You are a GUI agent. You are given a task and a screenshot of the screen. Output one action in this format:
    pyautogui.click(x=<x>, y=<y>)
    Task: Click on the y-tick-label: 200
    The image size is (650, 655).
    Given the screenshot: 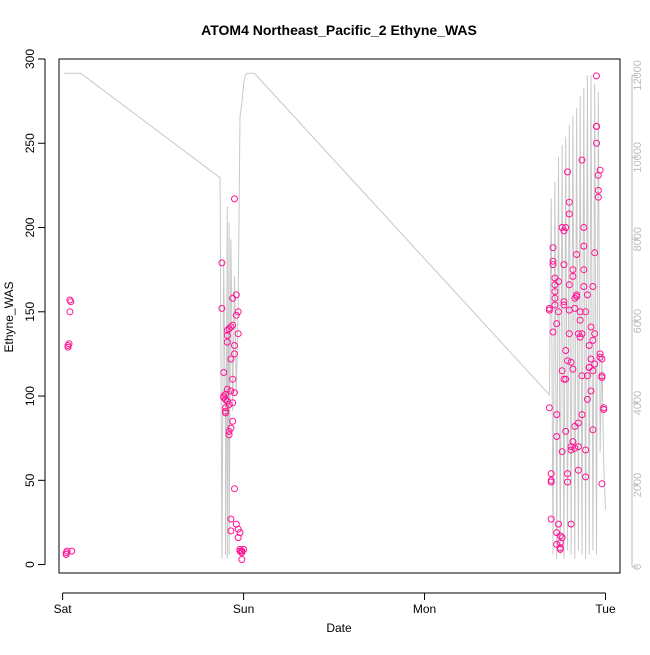 What is the action you would take?
    pyautogui.click(x=30, y=227)
    